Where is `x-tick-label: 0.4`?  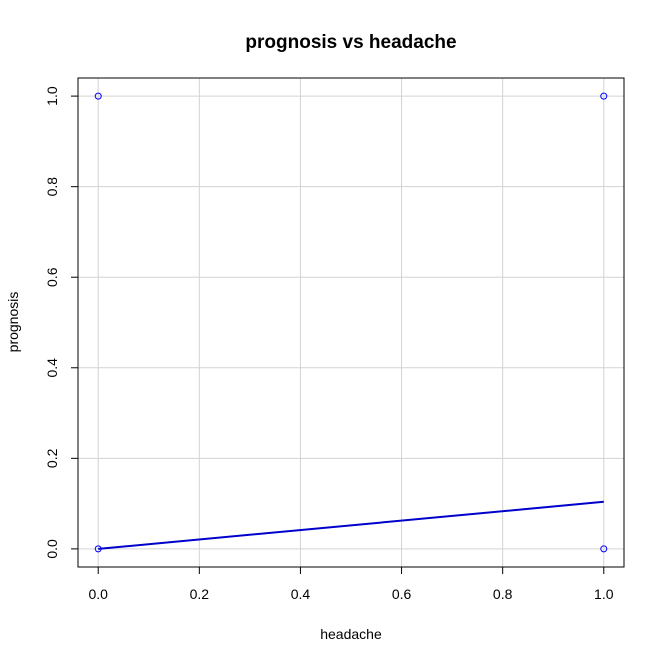 x-tick-label: 0.4 is located at coordinates (301, 594).